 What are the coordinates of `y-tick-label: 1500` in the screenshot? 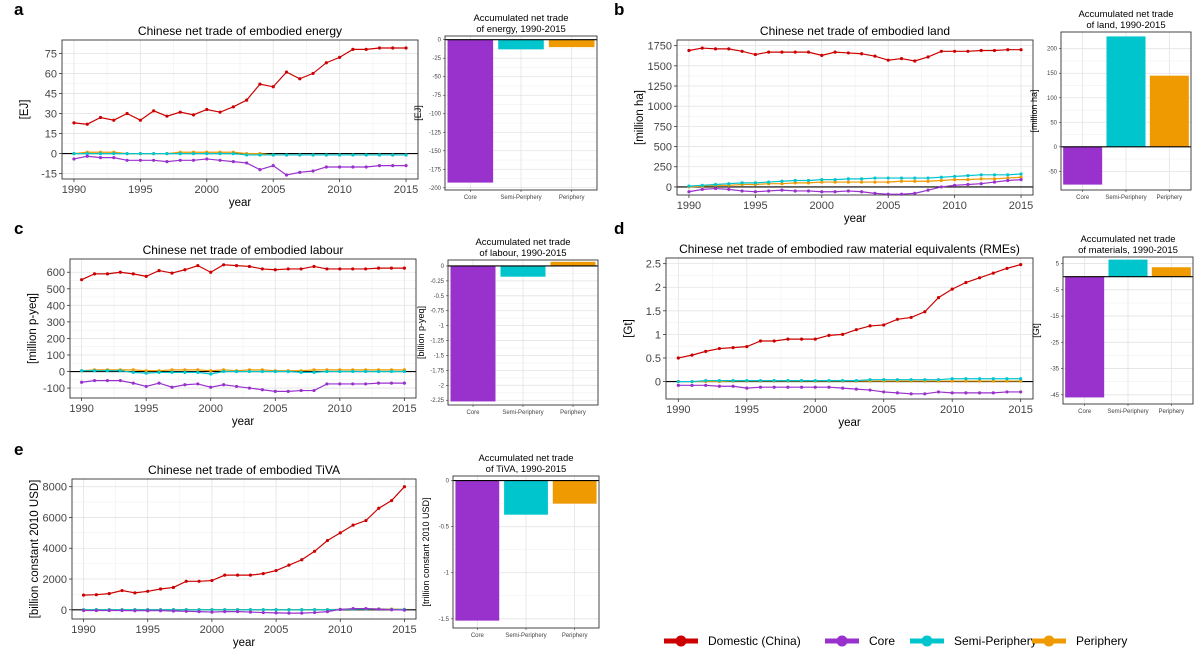 It's located at (660, 67).